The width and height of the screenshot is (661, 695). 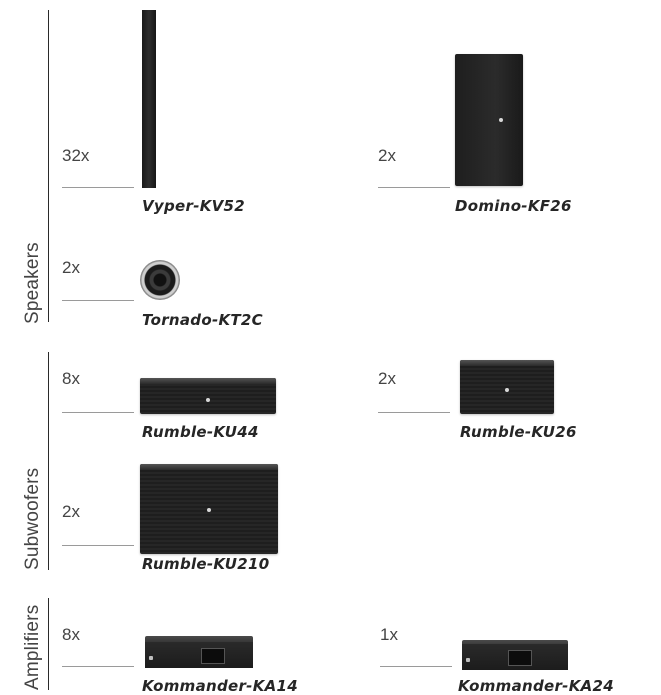 I want to click on domino-kf26-image, so click(x=489, y=120).